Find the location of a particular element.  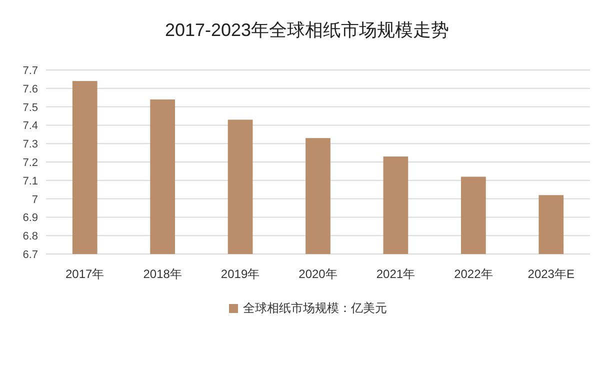

y-tick-label: 7.6 is located at coordinates (30, 89).